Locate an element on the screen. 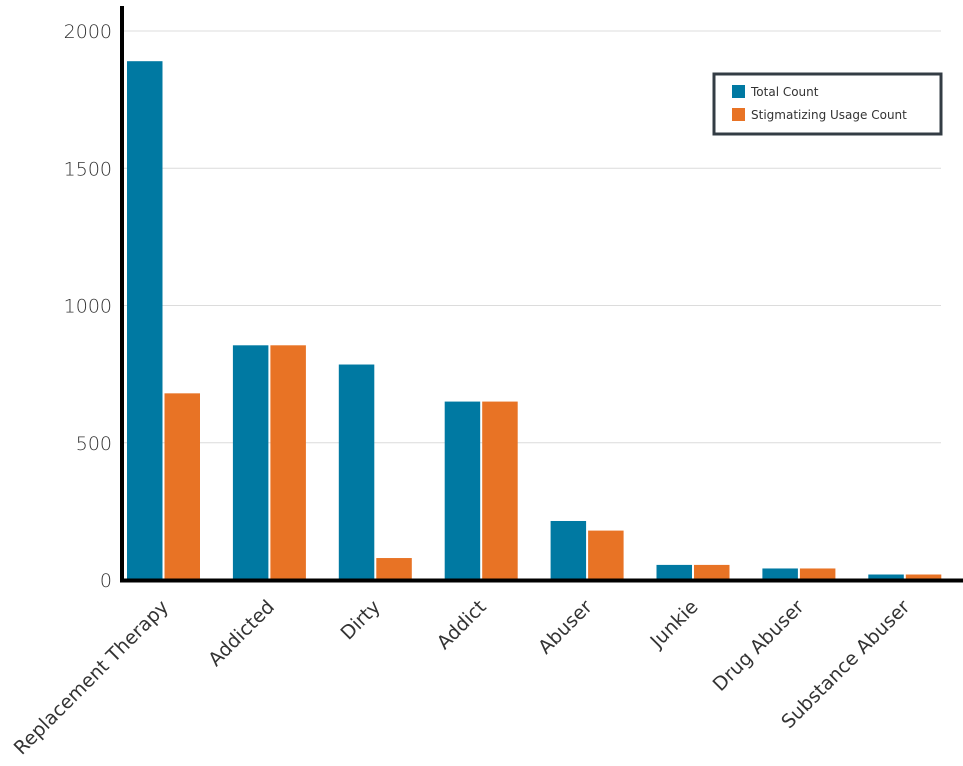 The image size is (963, 766). x-tick-label: Addict is located at coordinates (462, 625).